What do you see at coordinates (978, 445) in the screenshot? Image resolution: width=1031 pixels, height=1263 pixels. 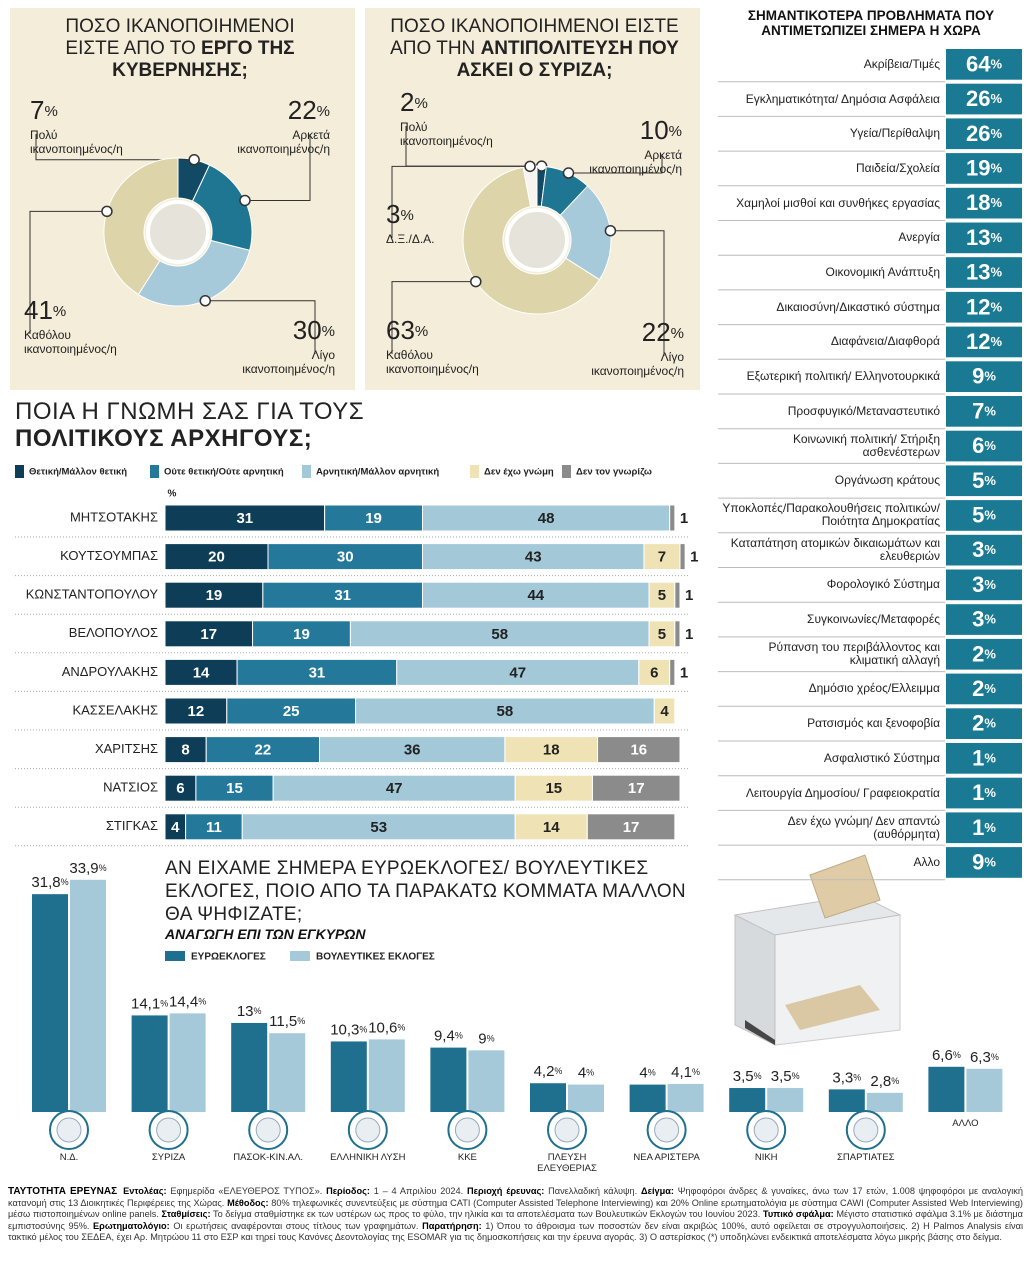 I see `value-number: 6` at bounding box center [978, 445].